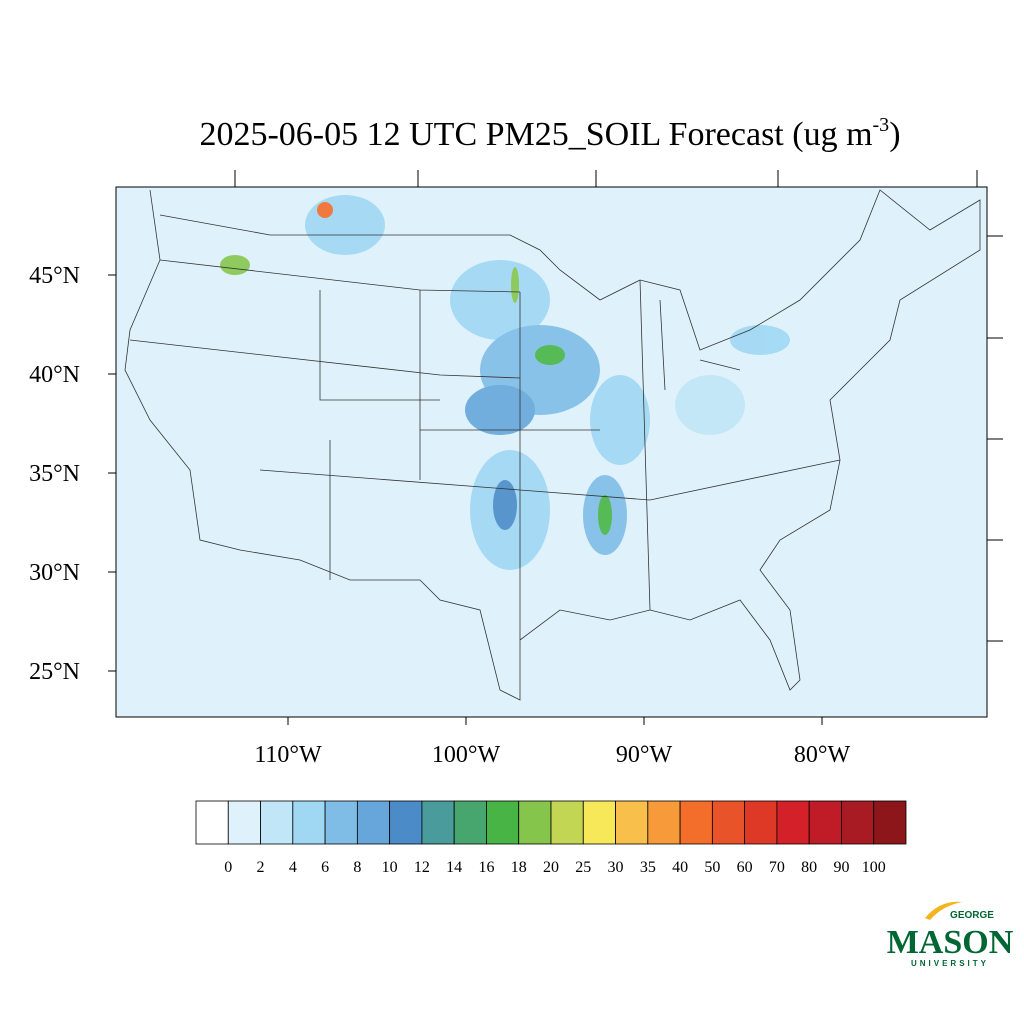 The width and height of the screenshot is (1024, 1024). What do you see at coordinates (288, 755) in the screenshot?
I see `lon-label: 110°W` at bounding box center [288, 755].